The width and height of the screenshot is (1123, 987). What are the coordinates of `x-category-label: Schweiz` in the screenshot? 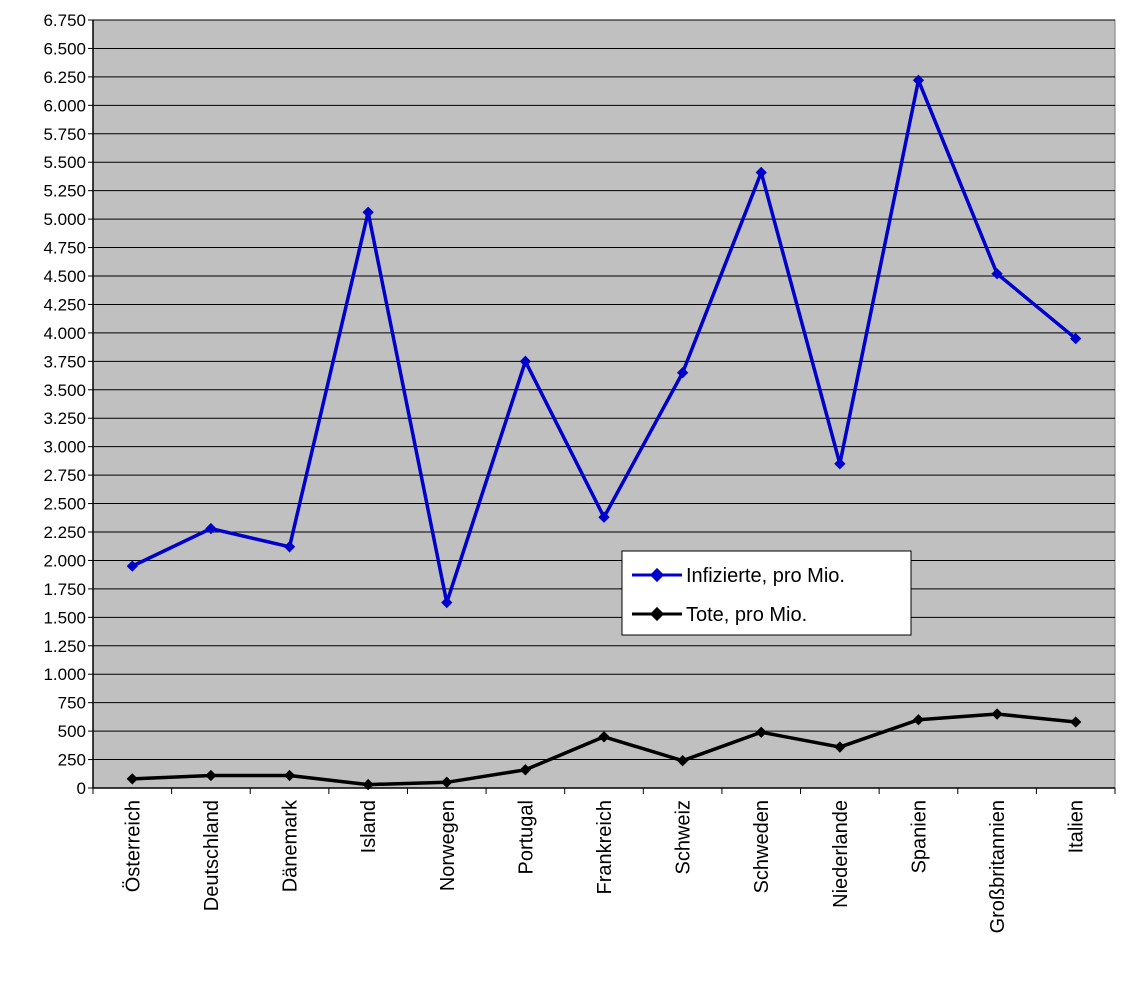 It's located at (684, 837).